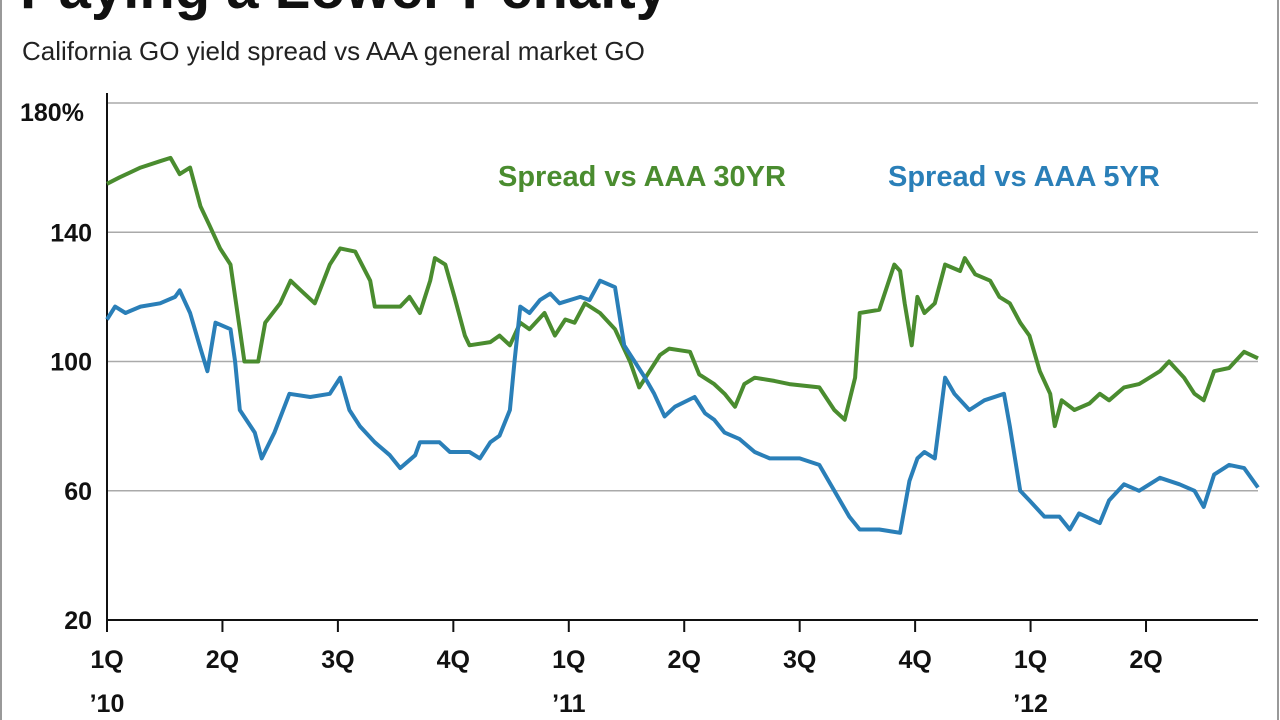 This screenshot has width=1280, height=720. Describe the element at coordinates (78, 492) in the screenshot. I see `y-tick-label: 60` at that location.